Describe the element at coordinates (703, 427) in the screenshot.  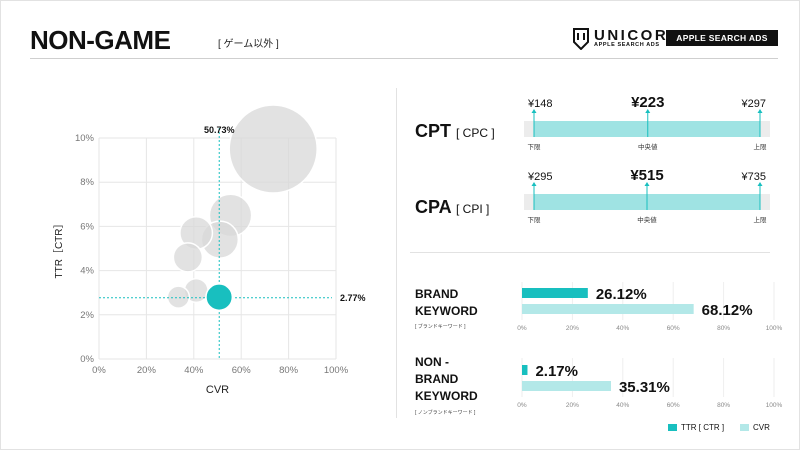
I see `legend-label-ttr: TTR [ CTR ]` at that location.